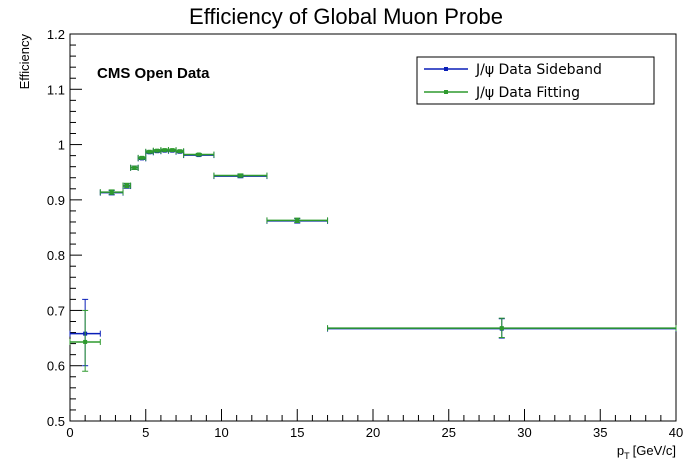 Image resolution: width=696 pixels, height=472 pixels. Describe the element at coordinates (373, 432) in the screenshot. I see `x-tick-label: 20` at that location.